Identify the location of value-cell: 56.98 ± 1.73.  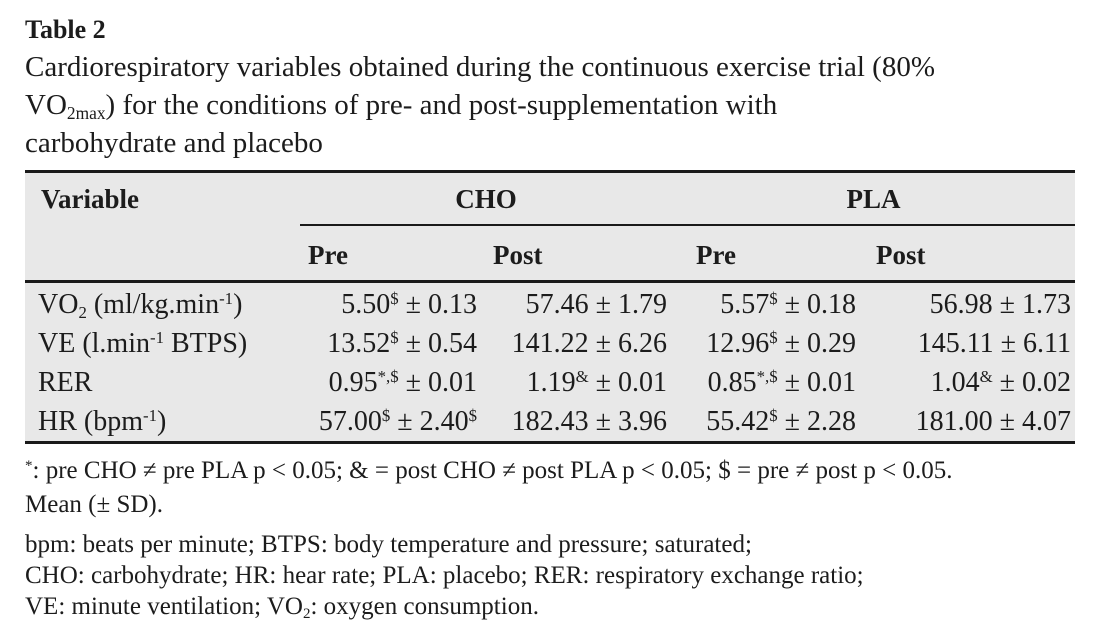
(1000, 304).